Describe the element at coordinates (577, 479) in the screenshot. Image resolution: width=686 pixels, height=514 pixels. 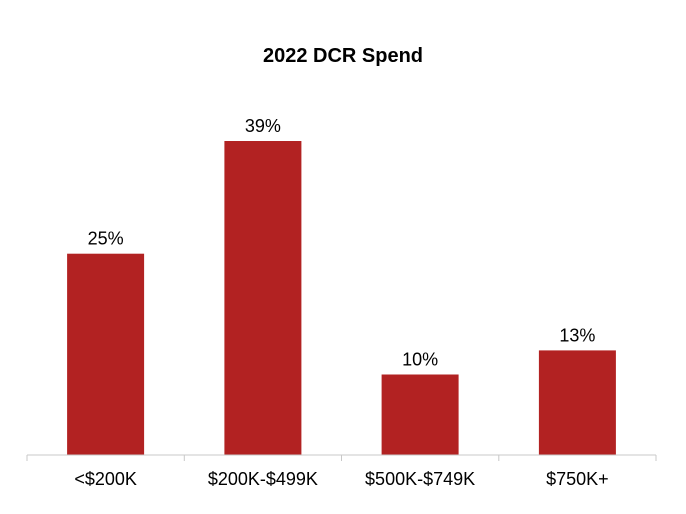
I see `x-tick-label-3: $750K+` at that location.